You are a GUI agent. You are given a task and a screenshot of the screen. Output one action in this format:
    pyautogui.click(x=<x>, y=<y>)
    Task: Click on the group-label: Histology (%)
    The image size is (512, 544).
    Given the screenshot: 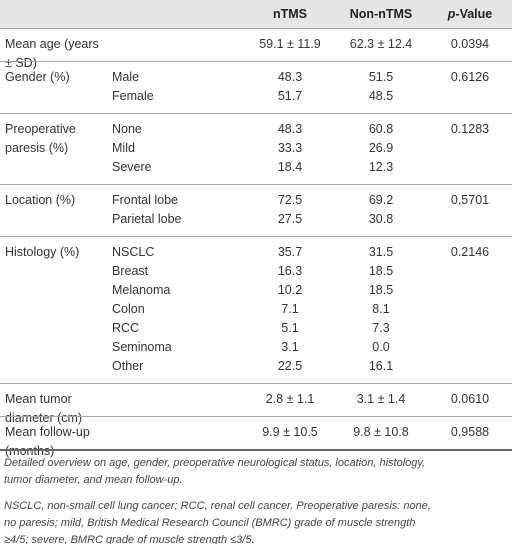 What is the action you would take?
    pyautogui.click(x=42, y=252)
    